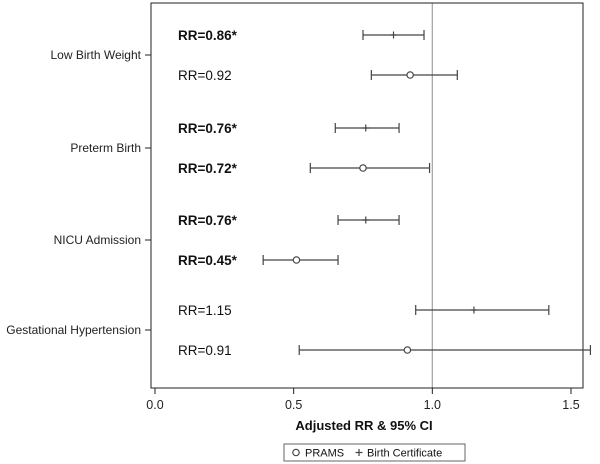 The height and width of the screenshot is (464, 600). What do you see at coordinates (404, 454) in the screenshot?
I see `legend-birth-certificate-label: Birth Certificate` at bounding box center [404, 454].